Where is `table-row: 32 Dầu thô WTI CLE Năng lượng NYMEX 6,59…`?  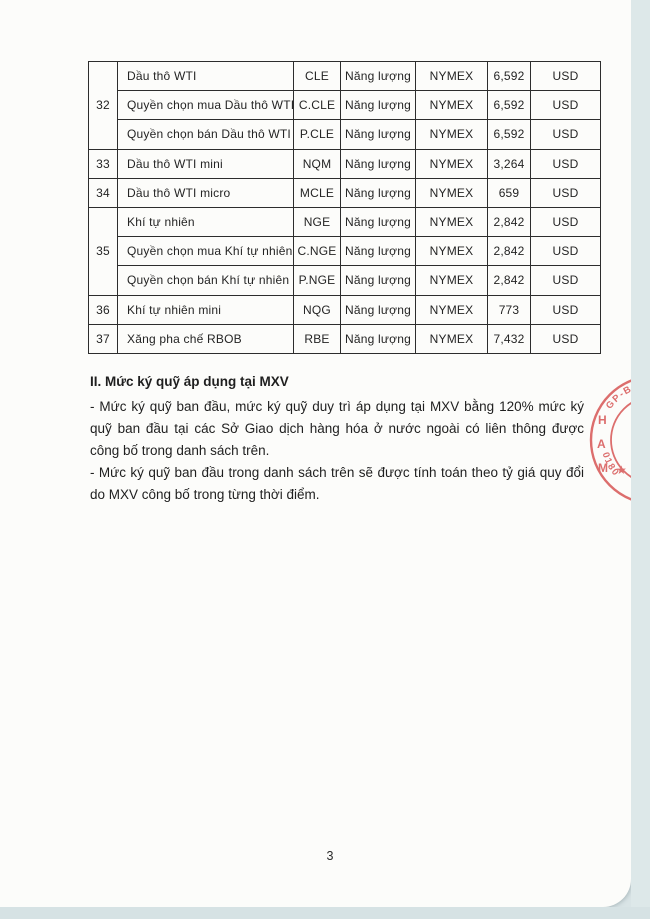 table-row: 32 Dầu thô WTI CLE Năng lượng NYMEX 6,59… is located at coordinates (344, 105).